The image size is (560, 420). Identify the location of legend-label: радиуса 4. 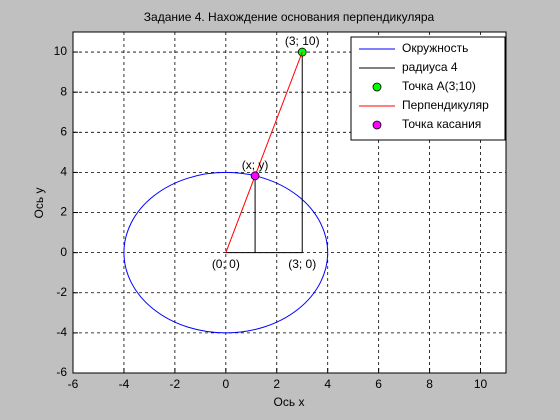
(430, 67).